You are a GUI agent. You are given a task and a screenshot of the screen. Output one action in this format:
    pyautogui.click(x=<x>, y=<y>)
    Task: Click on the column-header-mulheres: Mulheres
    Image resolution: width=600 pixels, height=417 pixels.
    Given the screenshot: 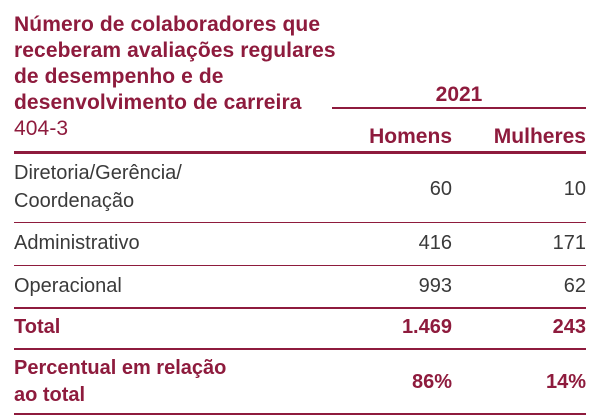 What is the action you would take?
    pyautogui.click(x=539, y=136)
    